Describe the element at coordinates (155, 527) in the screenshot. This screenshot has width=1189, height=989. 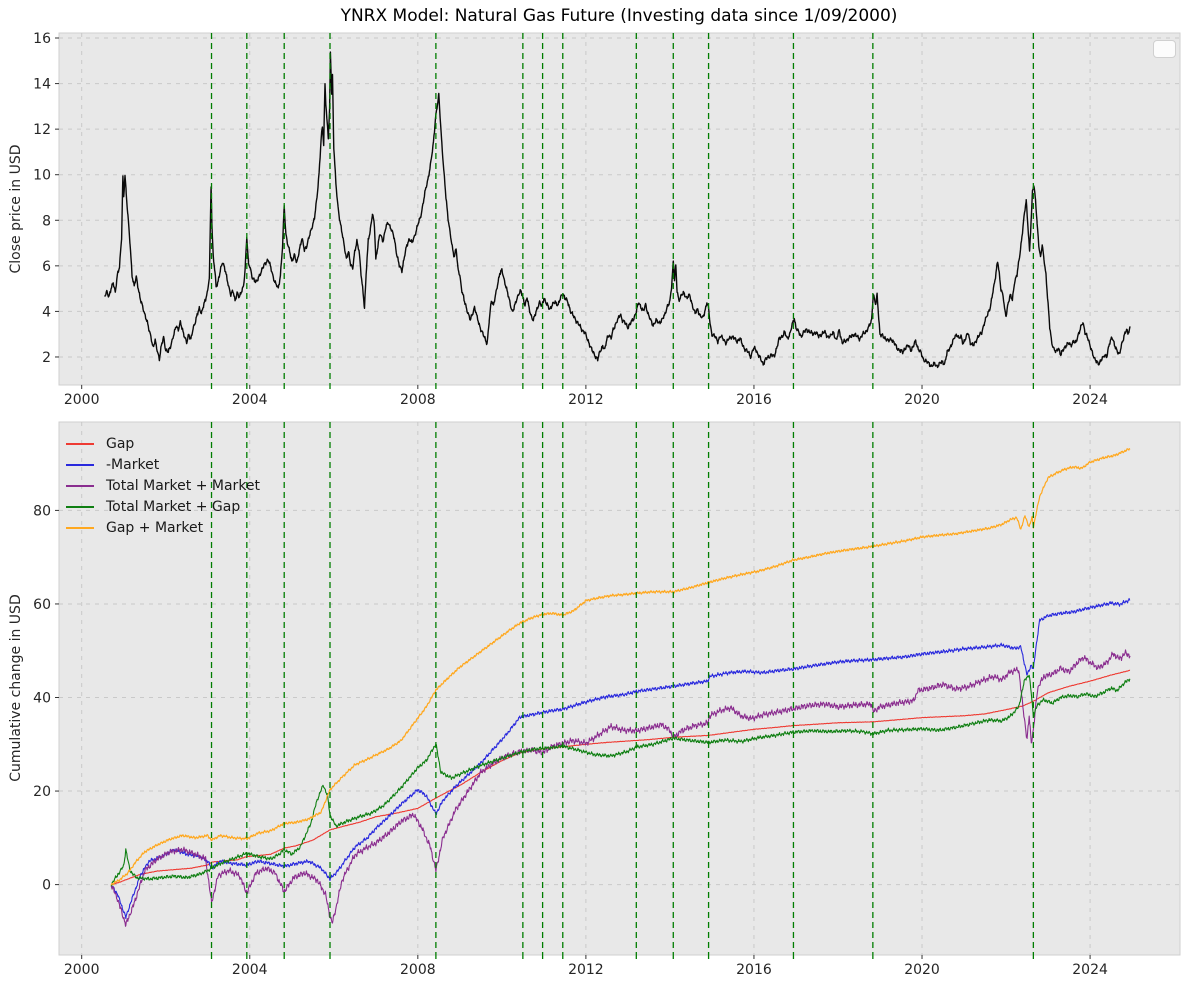
I see `legend-label: Gap + Market` at that location.